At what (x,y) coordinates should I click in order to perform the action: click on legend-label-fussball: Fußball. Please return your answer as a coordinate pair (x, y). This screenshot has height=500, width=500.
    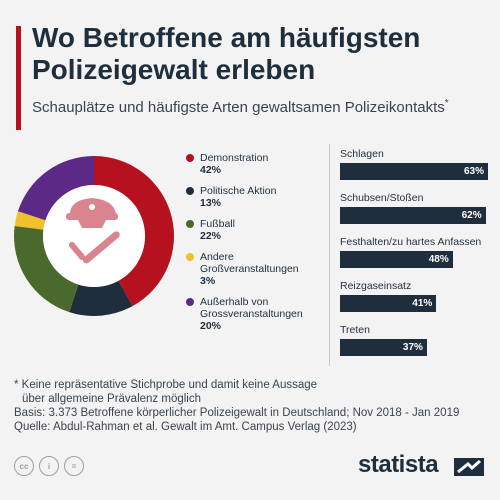
    Looking at the image, I should click on (218, 224).